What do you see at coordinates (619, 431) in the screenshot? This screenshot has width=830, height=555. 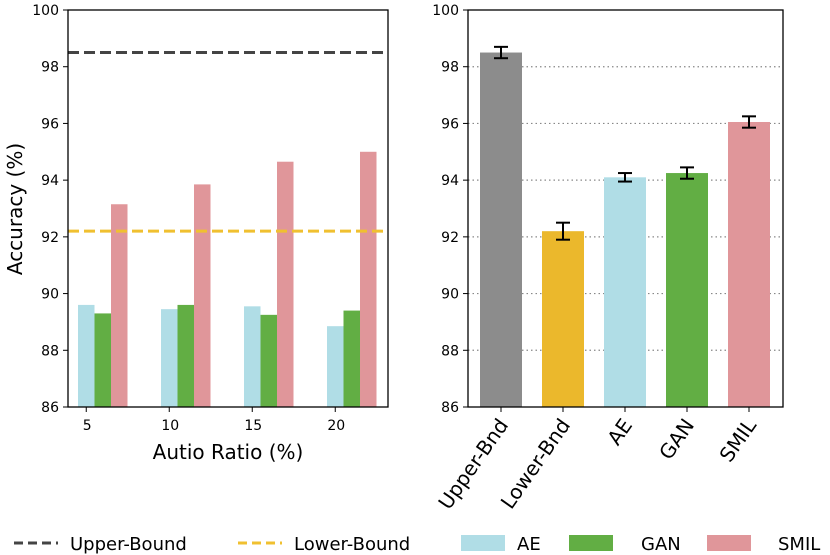 I see `x-tick-label-ae: AE` at bounding box center [619, 431].